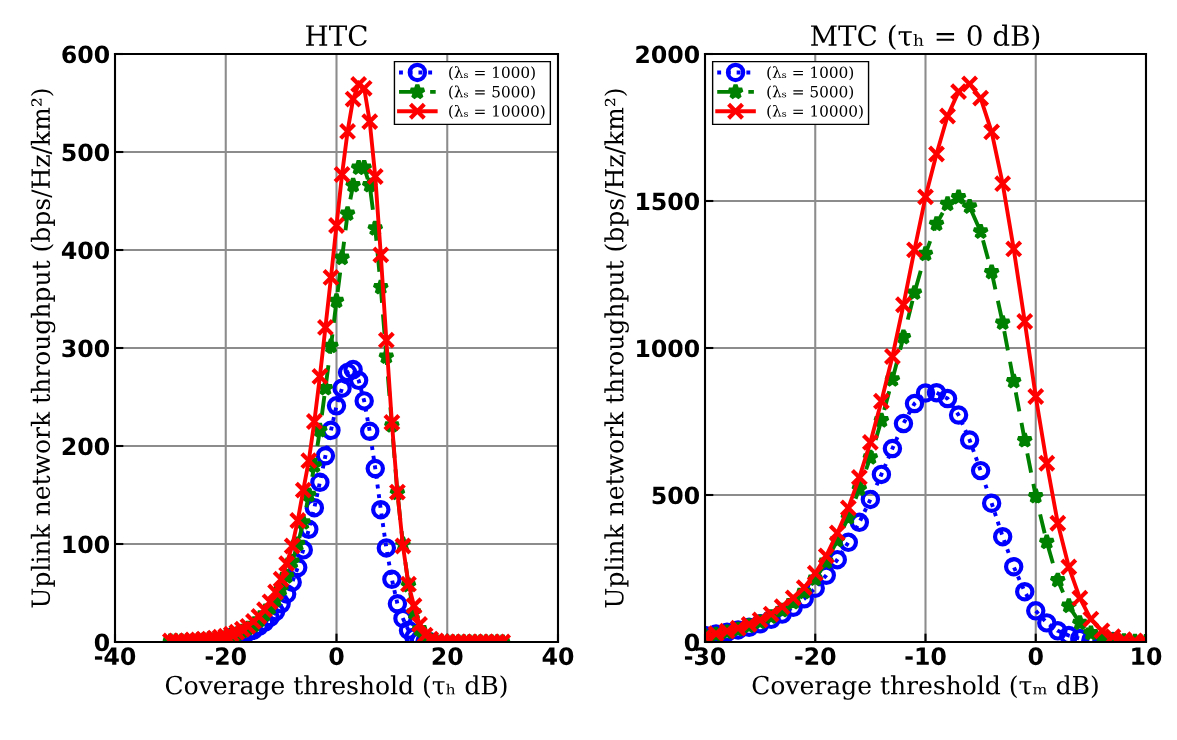 This screenshot has width=1177, height=740. What do you see at coordinates (86, 544) in the screenshot?
I see `y-tick-label: 100` at bounding box center [86, 544].